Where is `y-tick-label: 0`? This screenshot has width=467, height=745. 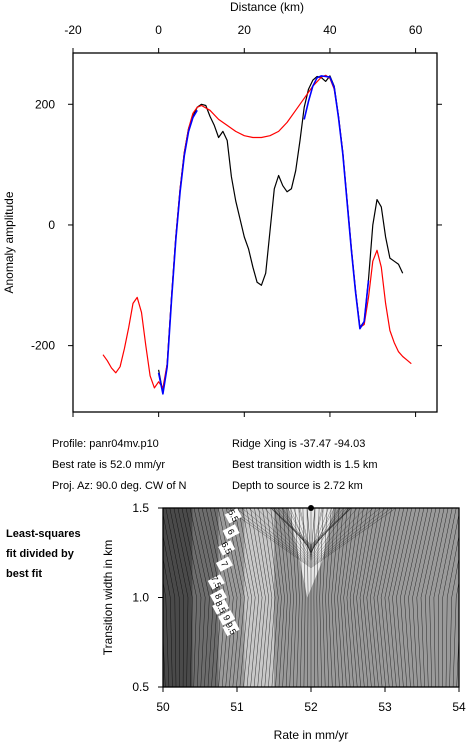 y-tick-label: 0 is located at coordinates (51, 225).